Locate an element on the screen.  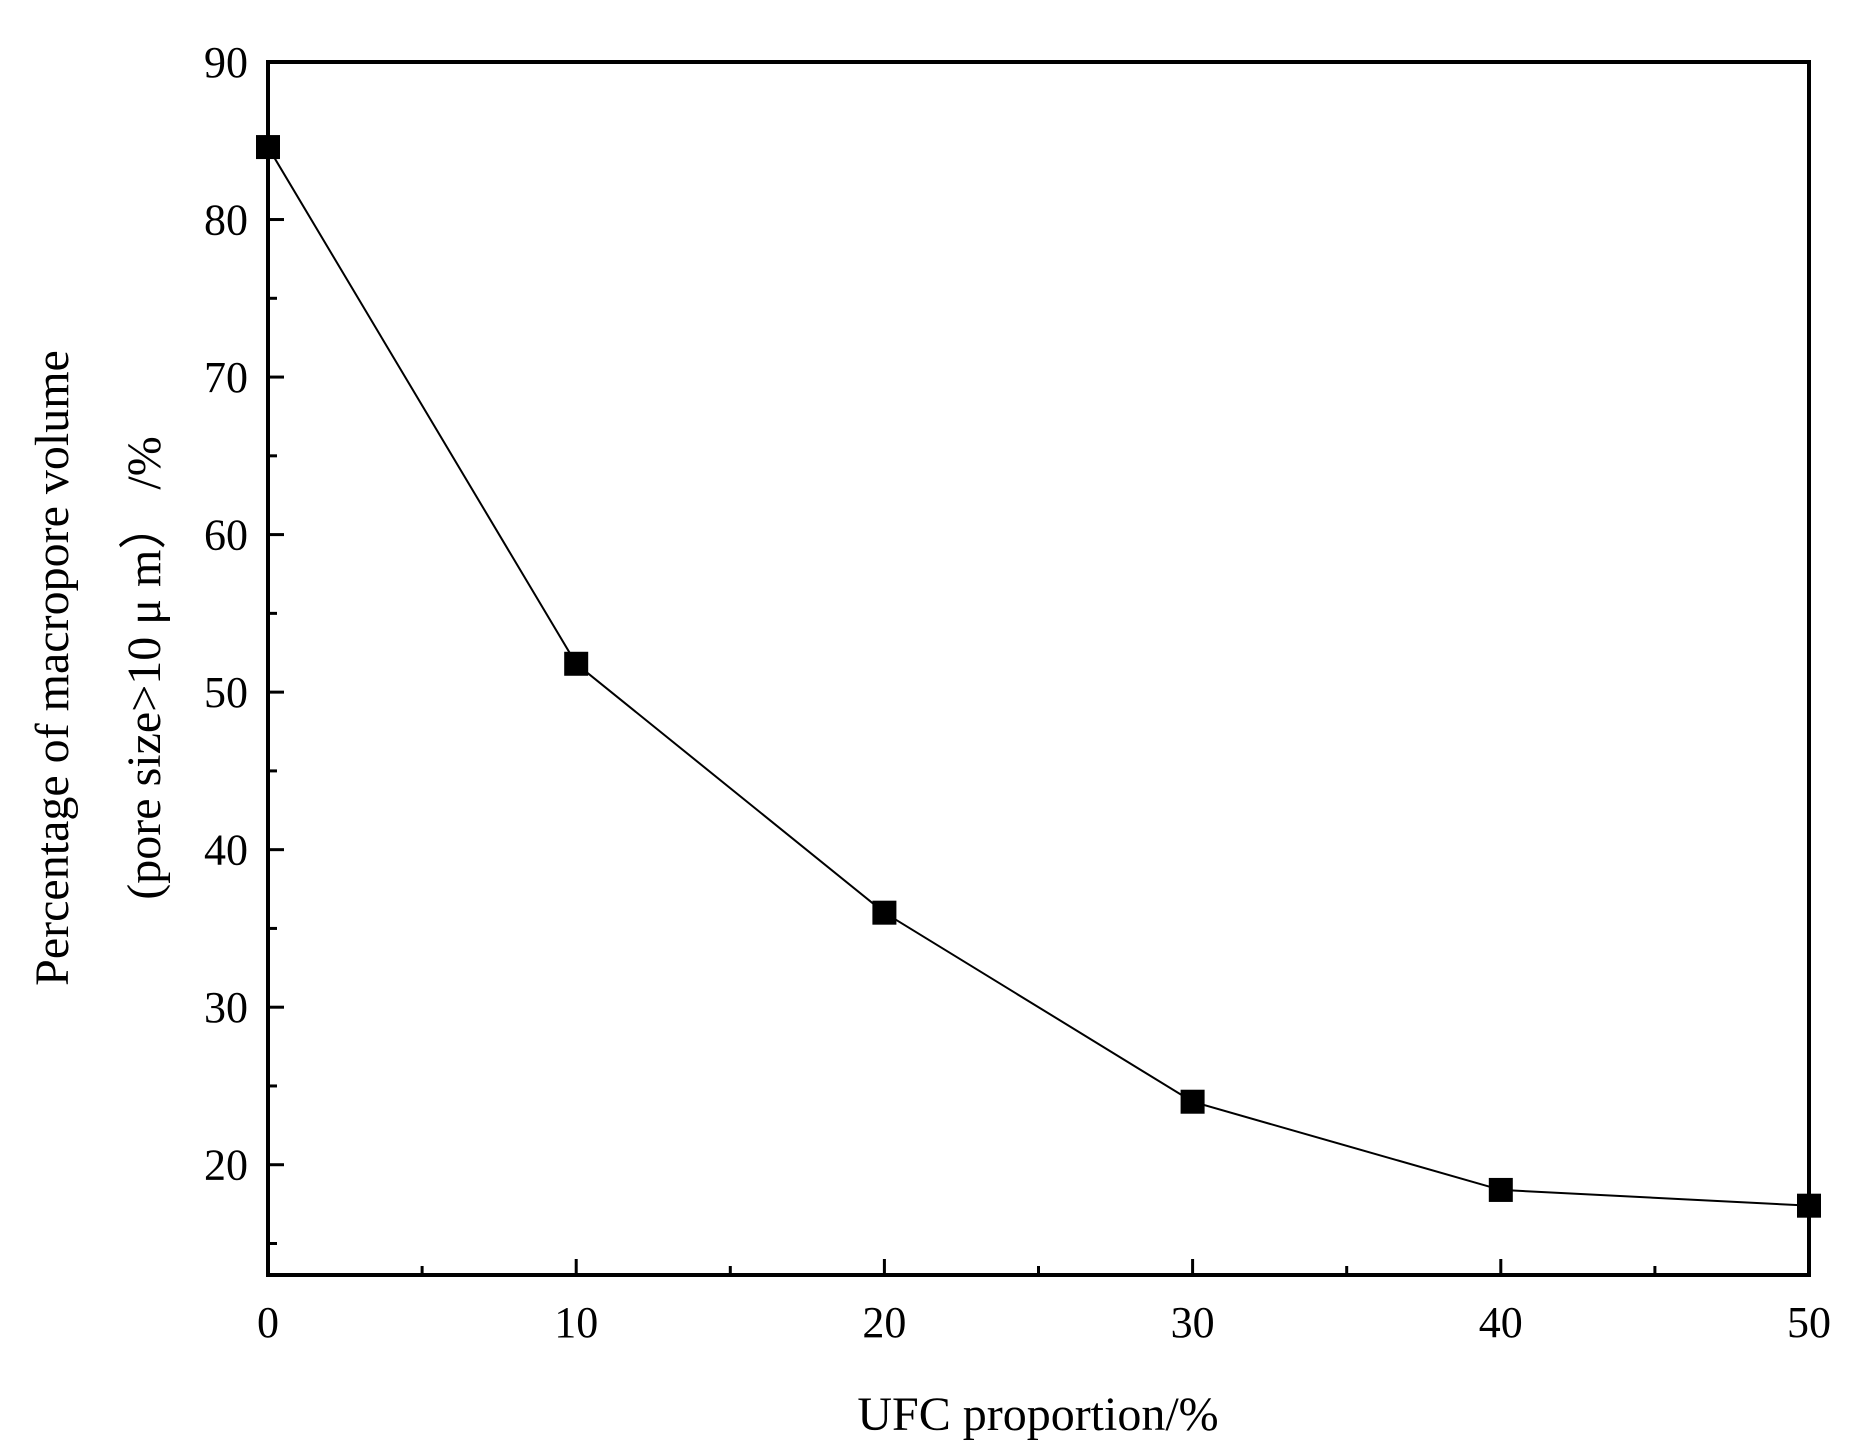
y-tick-label: 30 is located at coordinates (226, 1007).